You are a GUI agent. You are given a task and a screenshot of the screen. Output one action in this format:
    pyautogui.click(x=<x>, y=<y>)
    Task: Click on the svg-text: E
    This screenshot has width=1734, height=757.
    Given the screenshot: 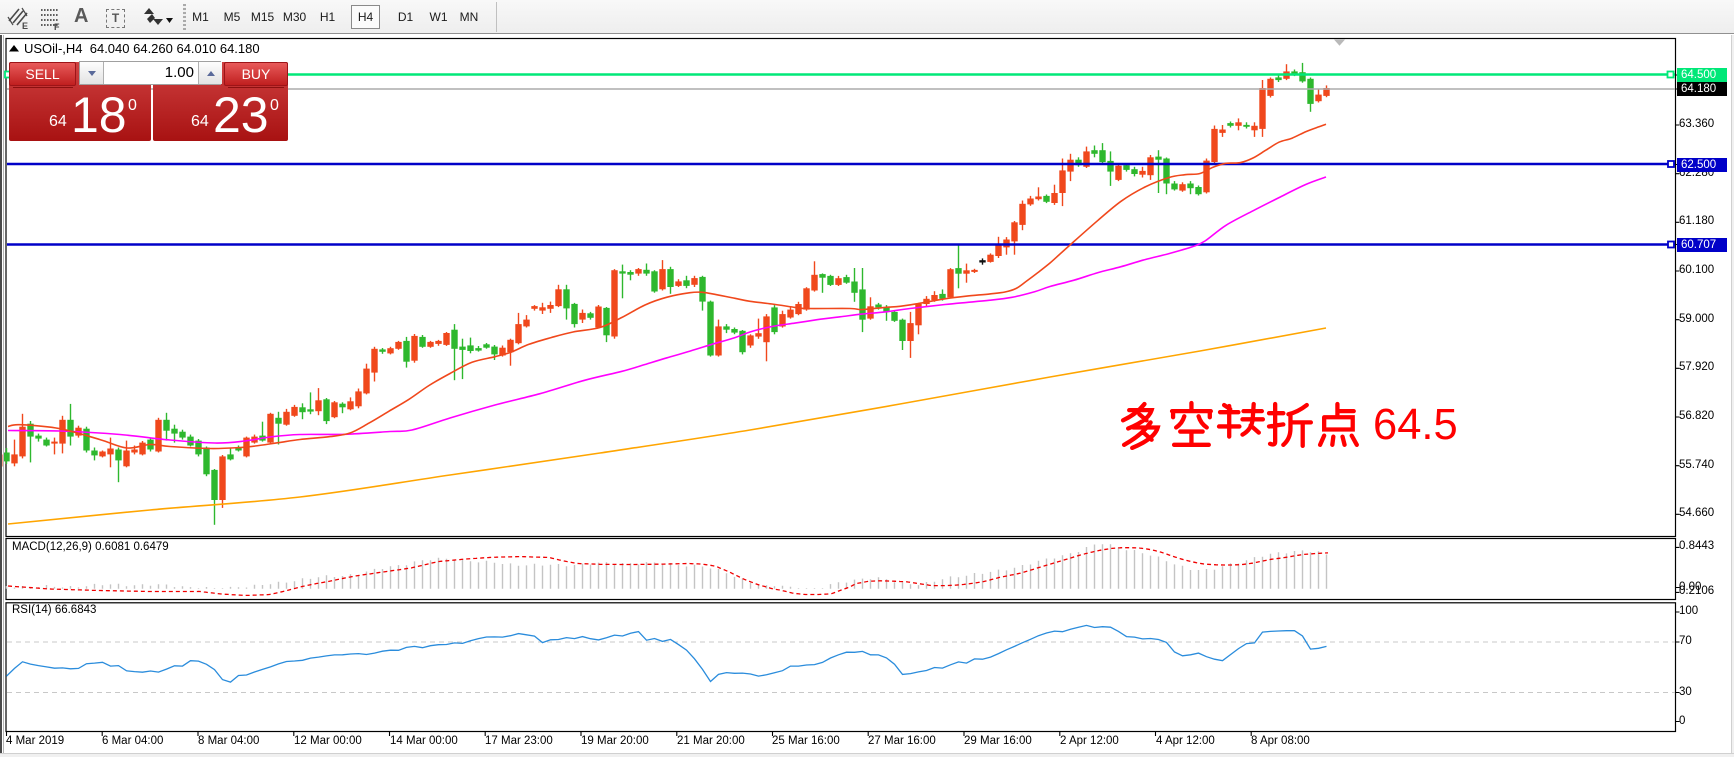 What is the action you would take?
    pyautogui.click(x=25, y=26)
    